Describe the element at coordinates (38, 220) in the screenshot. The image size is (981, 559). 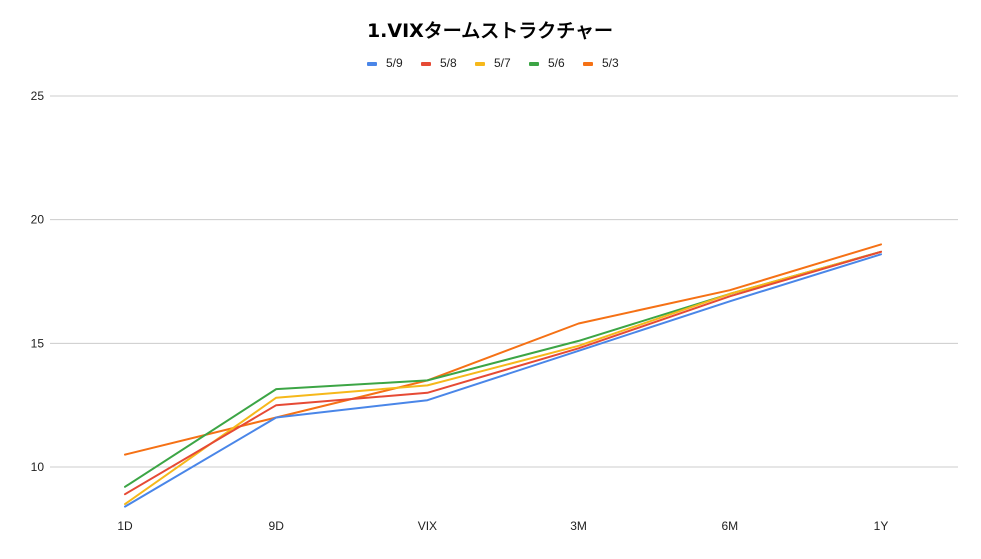
I see `y-tick-label: 20` at that location.